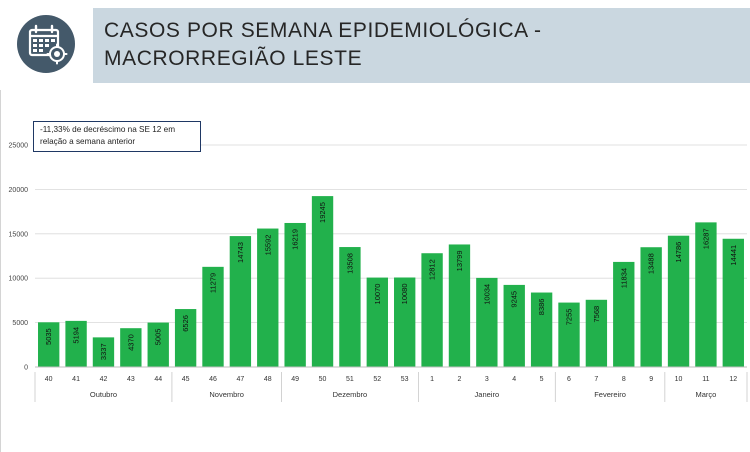 The width and height of the screenshot is (750, 452). What do you see at coordinates (323, 379) in the screenshot?
I see `x-tick-label: 50` at bounding box center [323, 379].